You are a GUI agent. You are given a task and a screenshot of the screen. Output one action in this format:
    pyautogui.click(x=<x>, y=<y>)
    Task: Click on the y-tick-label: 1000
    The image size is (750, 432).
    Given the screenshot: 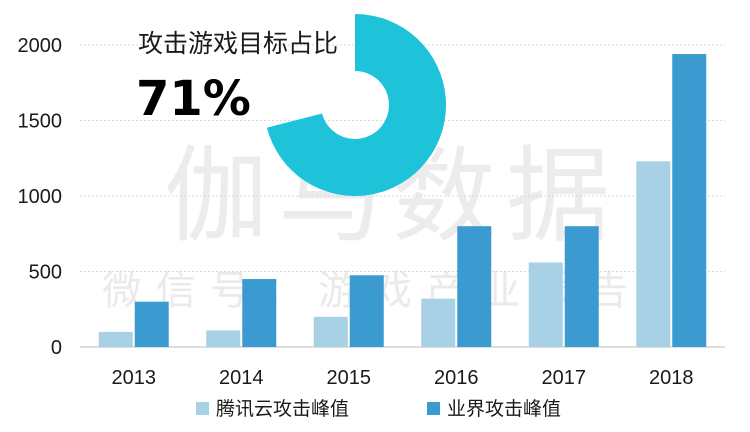 What is the action you would take?
    pyautogui.click(x=40, y=197)
    